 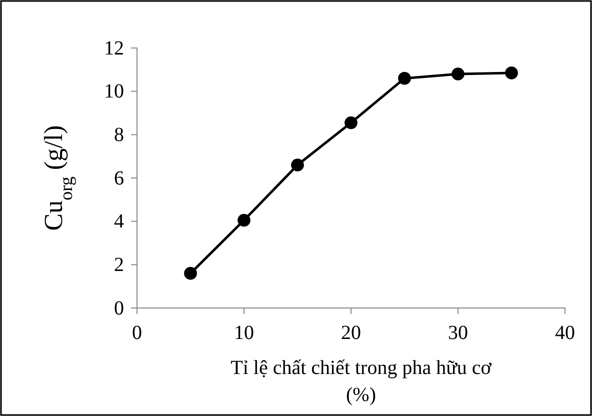 I want to click on y-tick-label: 4, so click(x=119, y=221).